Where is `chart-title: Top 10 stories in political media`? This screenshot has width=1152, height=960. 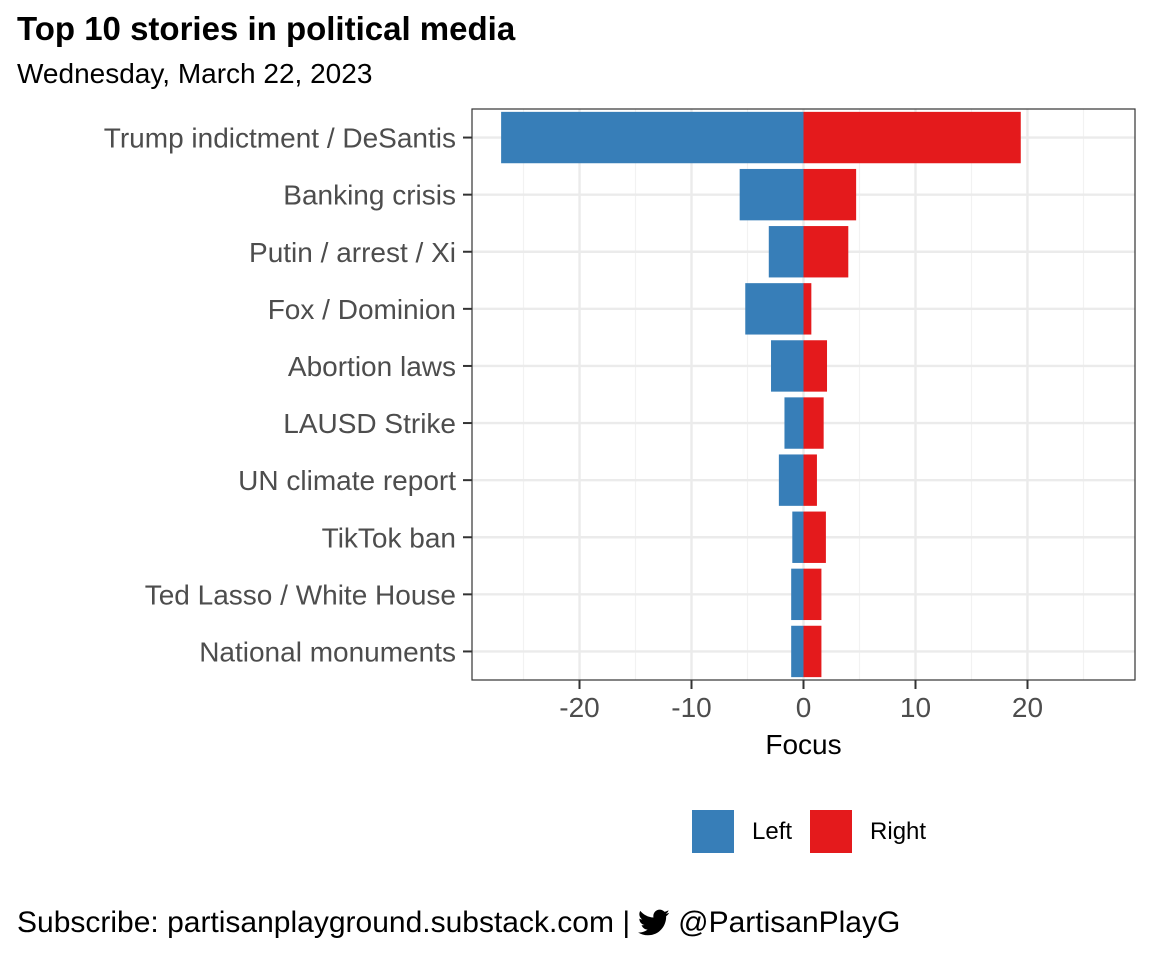 chart-title: Top 10 stories in political media is located at coordinates (266, 28).